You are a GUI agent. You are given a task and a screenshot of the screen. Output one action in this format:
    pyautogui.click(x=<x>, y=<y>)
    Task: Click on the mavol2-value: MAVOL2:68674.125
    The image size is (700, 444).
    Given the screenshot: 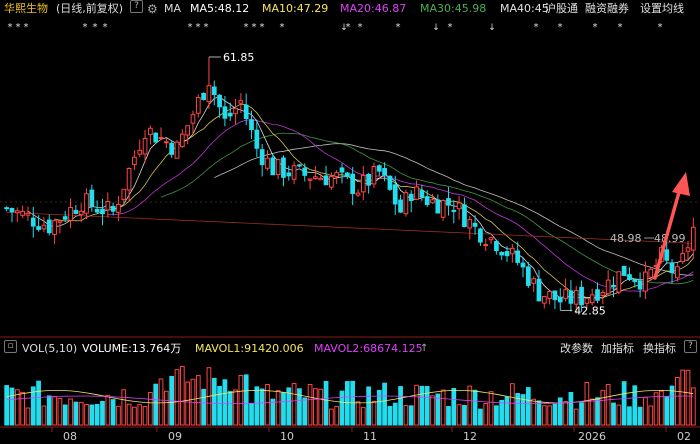 What is the action you would take?
    pyautogui.click(x=368, y=348)
    